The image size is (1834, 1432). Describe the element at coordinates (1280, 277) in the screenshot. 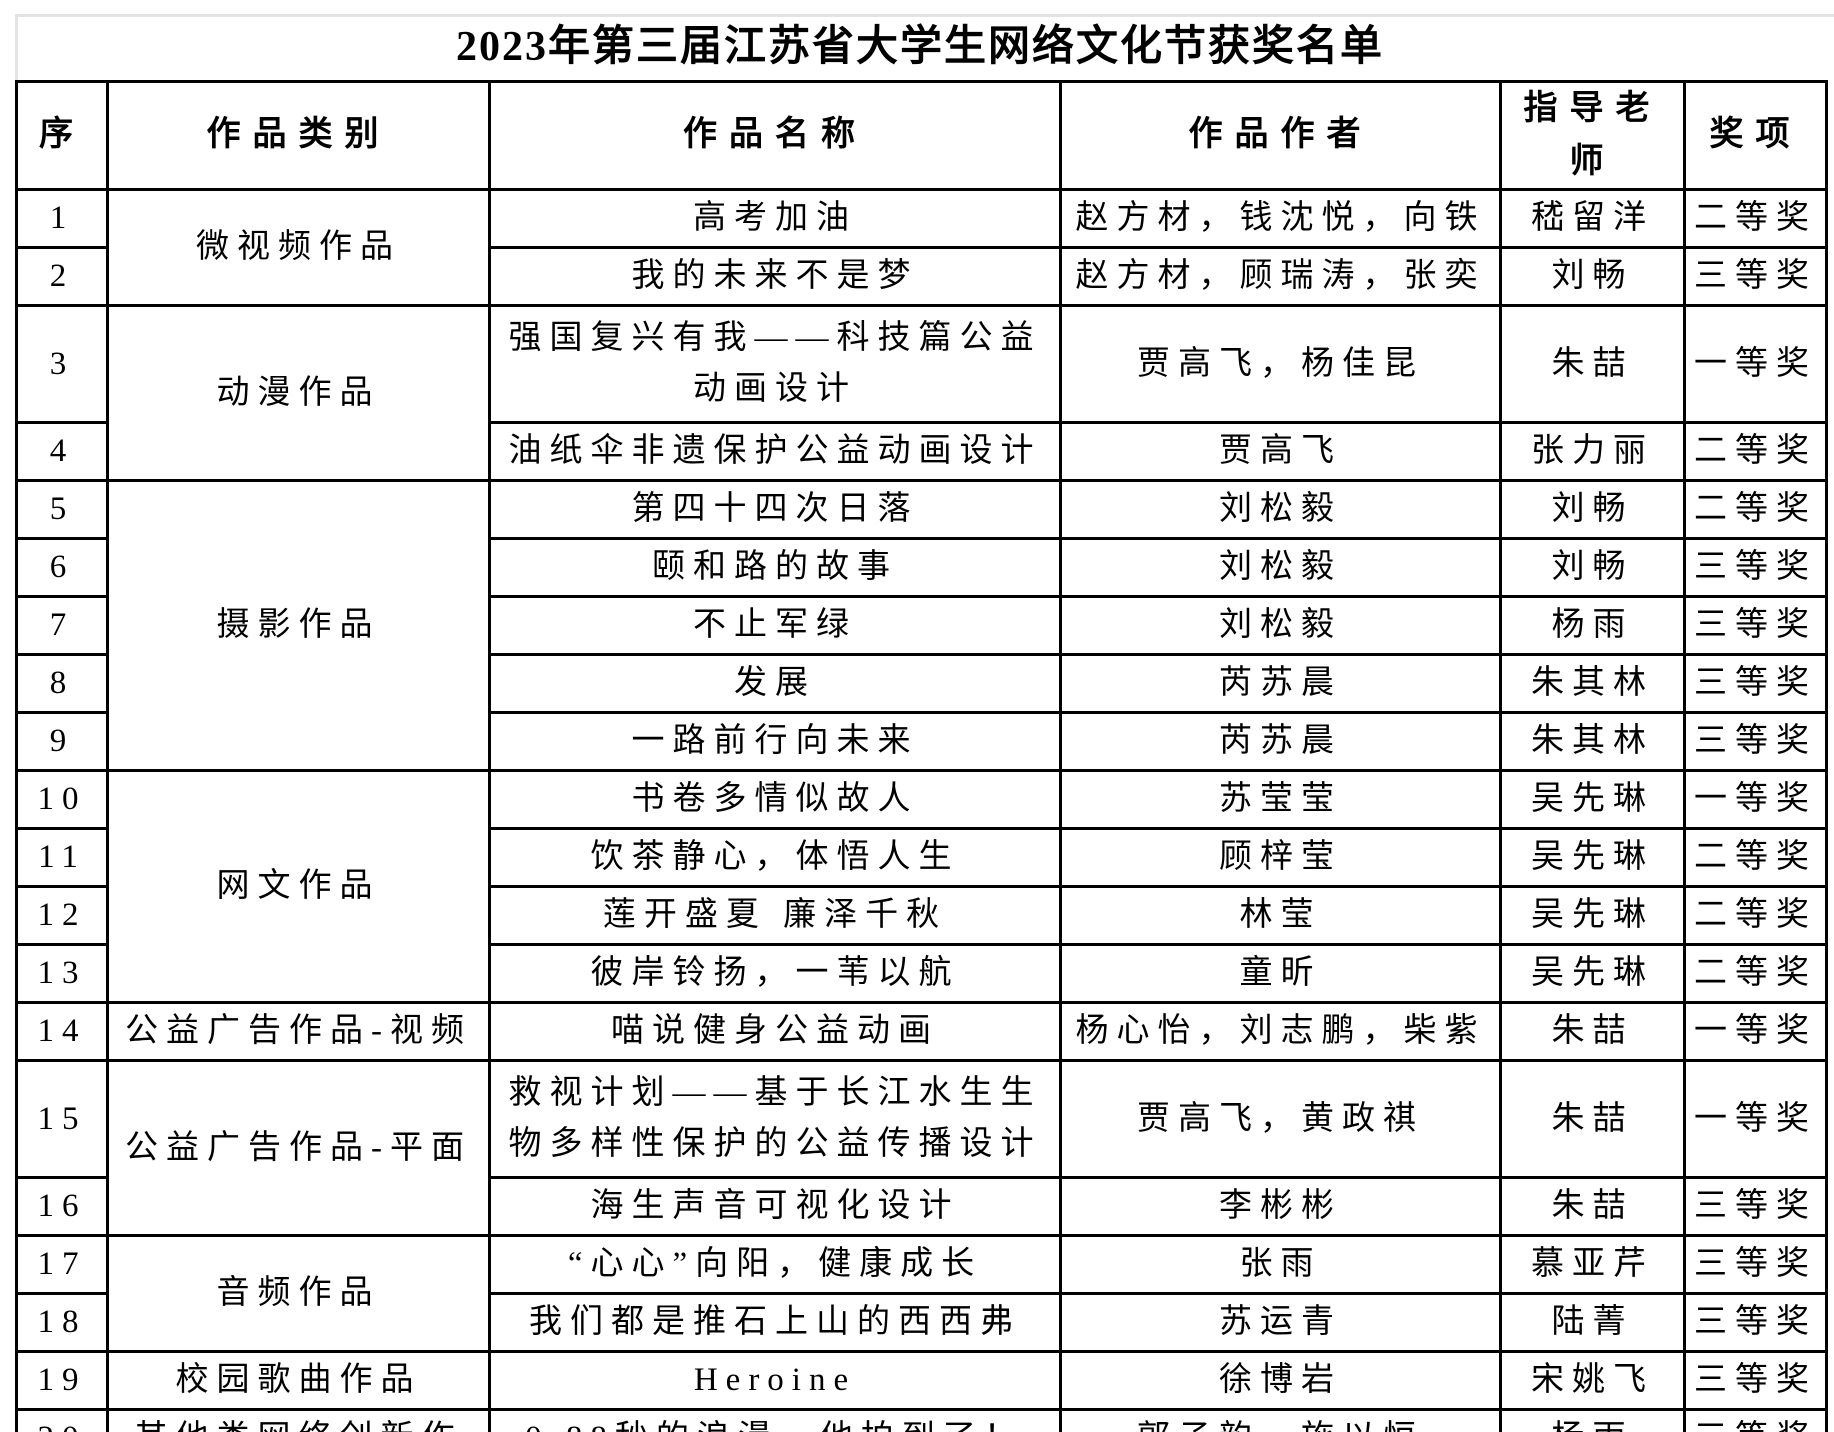

I see `cell-authors: 赵方材，顾瑞涛，张奕` at that location.